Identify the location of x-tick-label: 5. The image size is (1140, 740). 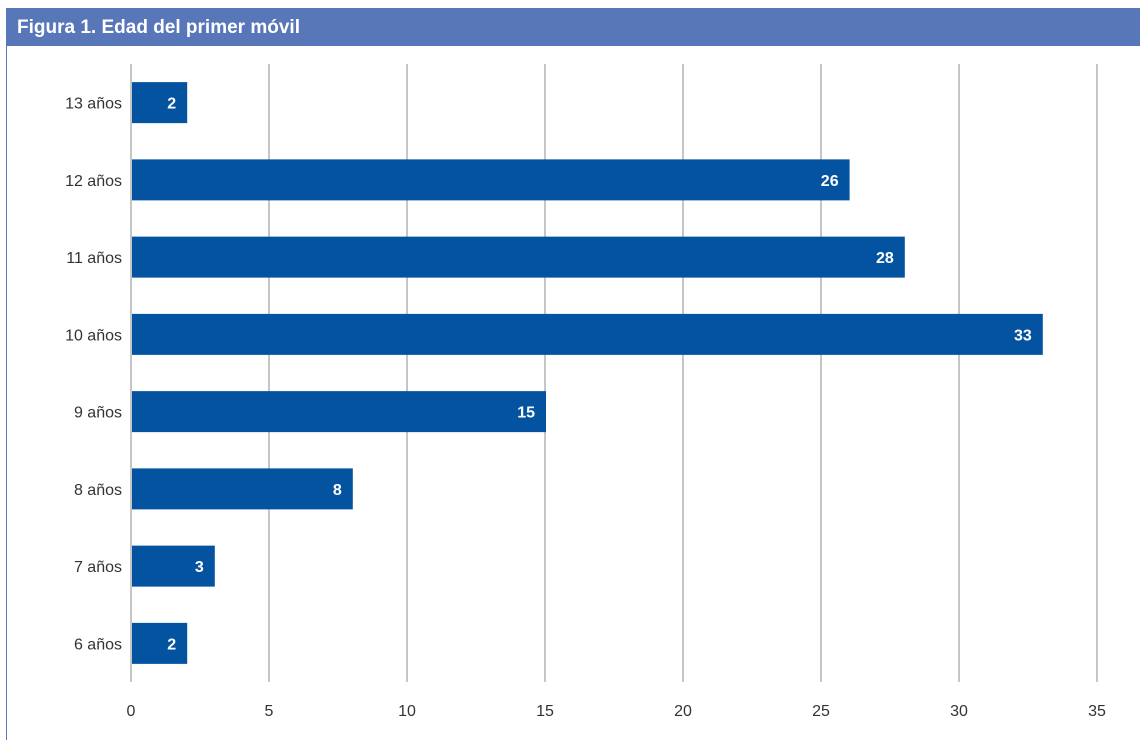
(269, 711).